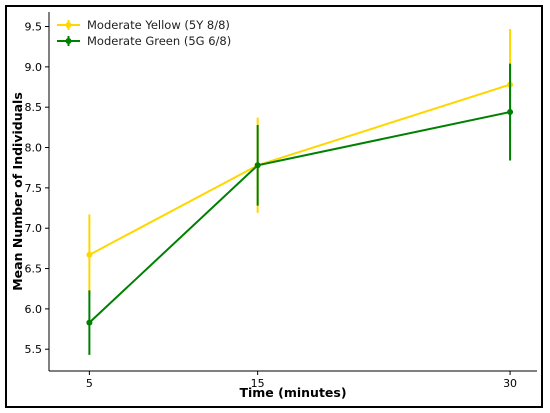 This screenshot has height=413, width=550. What do you see at coordinates (34, 269) in the screenshot?
I see `y-tick-label: 6.5` at bounding box center [34, 269].